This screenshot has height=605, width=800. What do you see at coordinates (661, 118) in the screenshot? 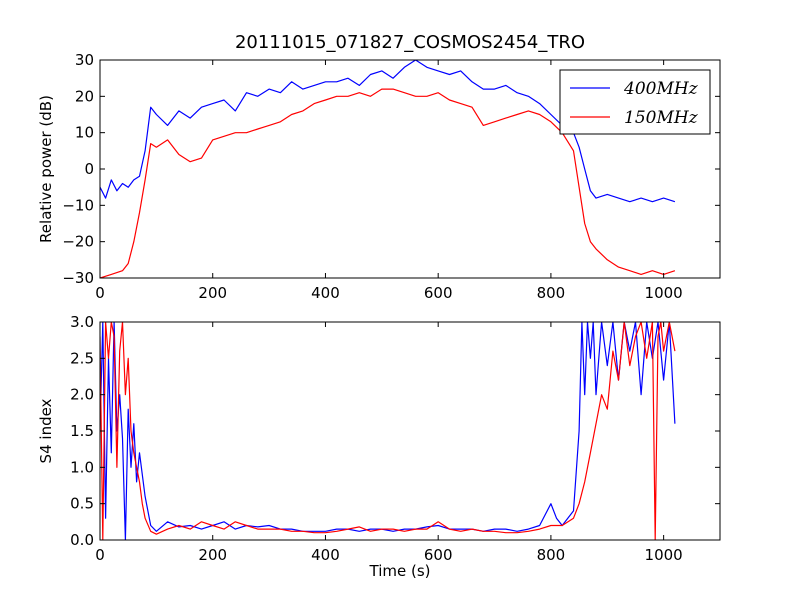
I see `legend-label: 150MHz` at bounding box center [661, 118].